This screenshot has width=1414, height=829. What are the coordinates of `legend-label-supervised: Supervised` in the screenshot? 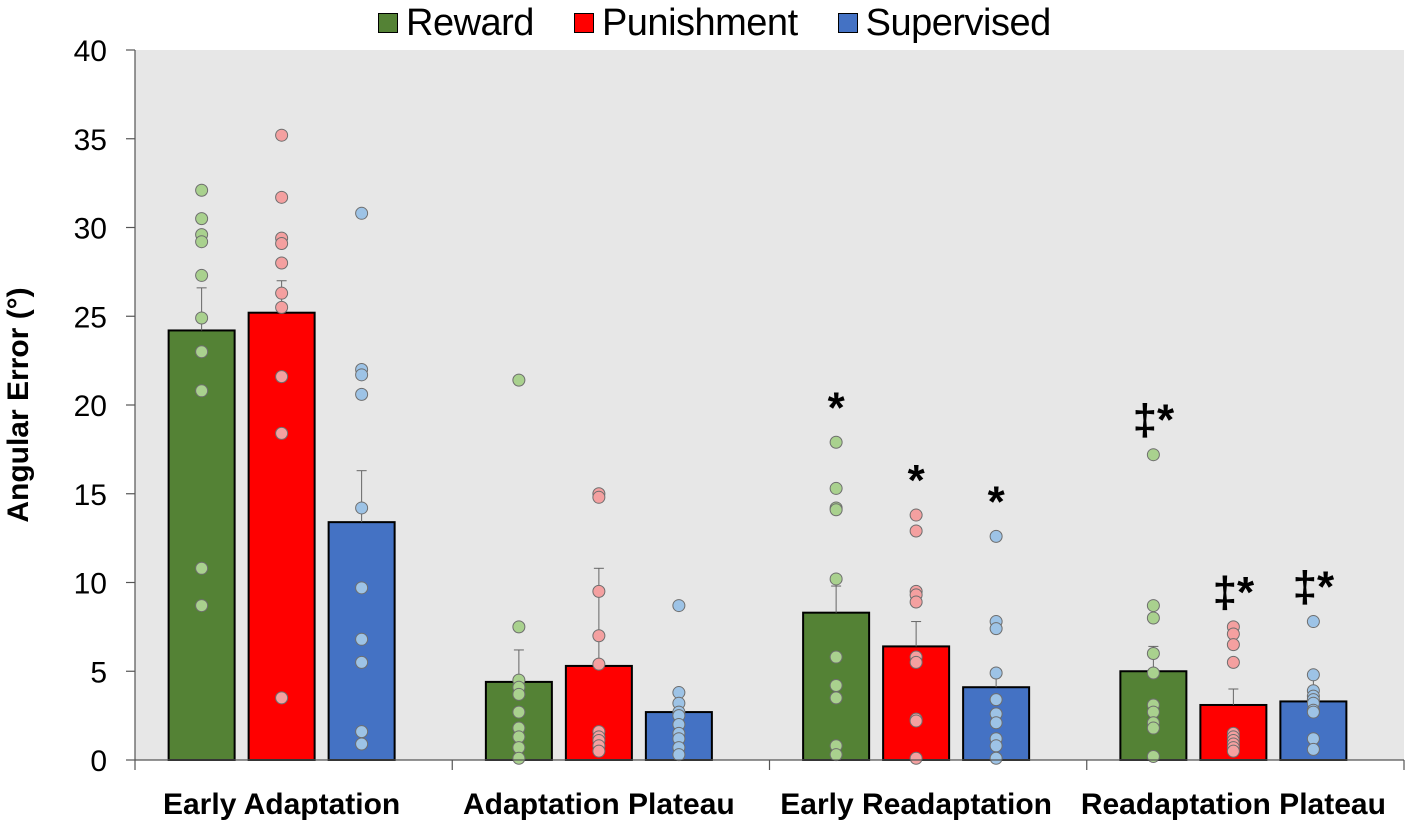 It's located at (958, 22).